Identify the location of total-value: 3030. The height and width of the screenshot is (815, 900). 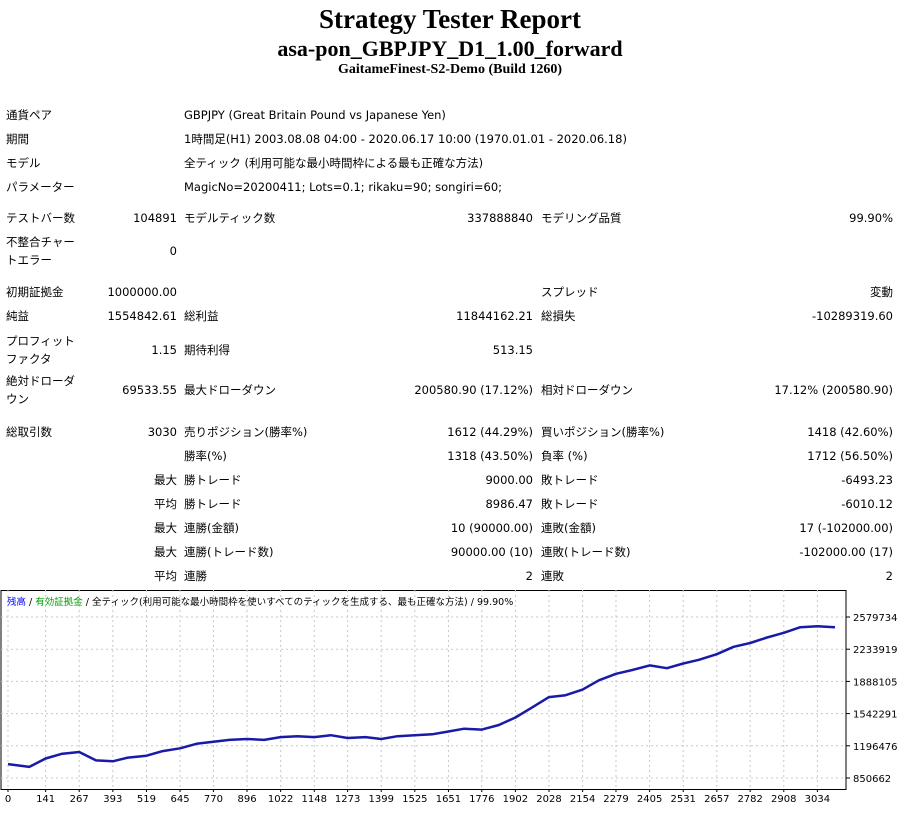
(162, 432).